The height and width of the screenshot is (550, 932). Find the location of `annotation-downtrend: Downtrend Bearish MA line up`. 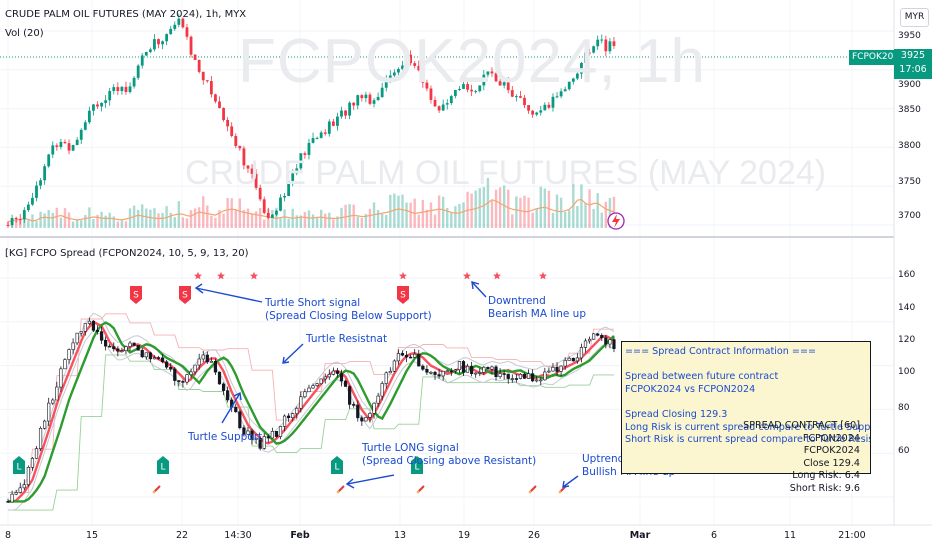

annotation-downtrend: Downtrend Bearish MA line up is located at coordinates (537, 307).